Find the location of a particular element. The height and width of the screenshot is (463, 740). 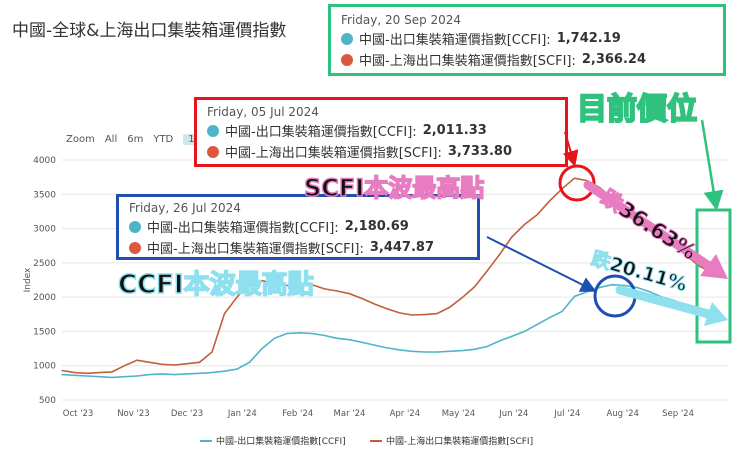

zoom-6m-button: 6m is located at coordinates (135, 139).